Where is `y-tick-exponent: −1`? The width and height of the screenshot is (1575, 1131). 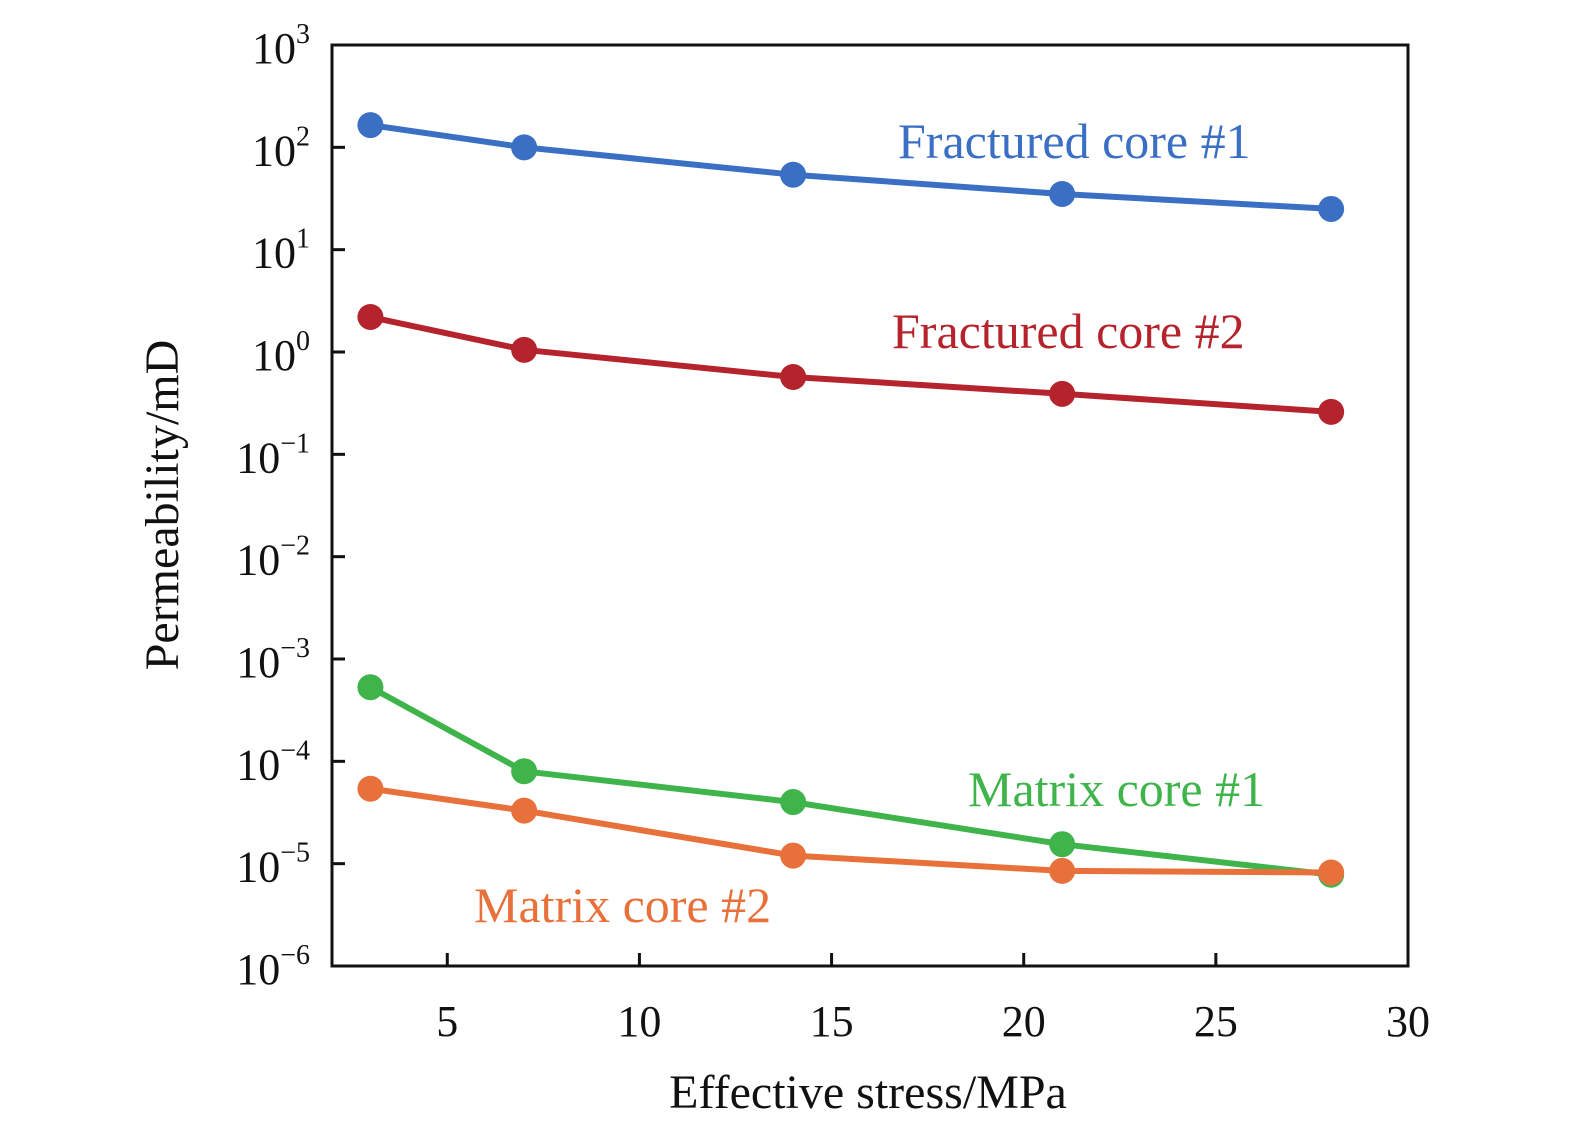 y-tick-exponent: −1 is located at coordinates (295, 443).